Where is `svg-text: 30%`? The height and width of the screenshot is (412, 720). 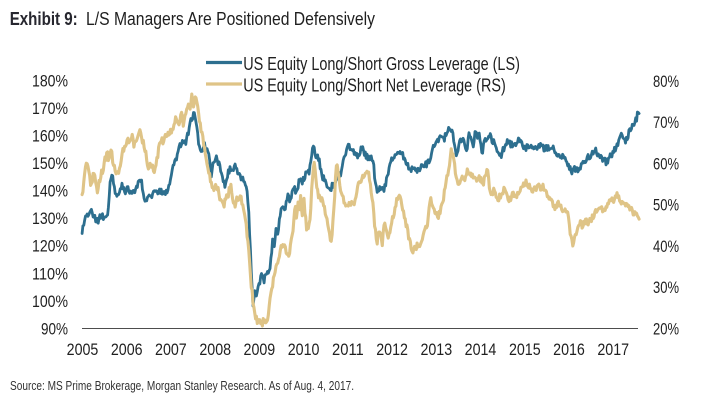
svg-text: 30% is located at coordinates (666, 288).